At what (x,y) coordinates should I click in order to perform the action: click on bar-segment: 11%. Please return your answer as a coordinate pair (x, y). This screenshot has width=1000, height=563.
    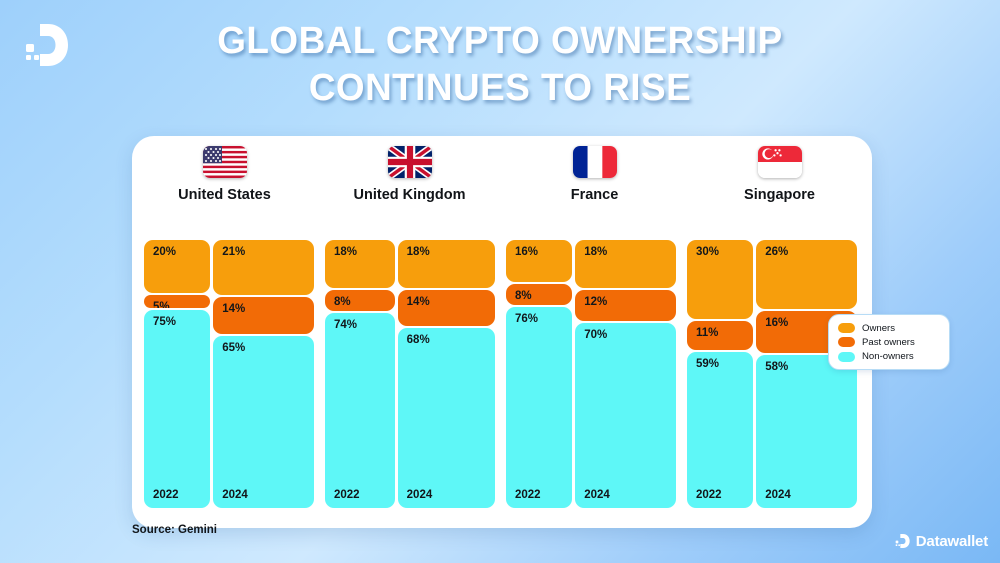
    Looking at the image, I should click on (720, 336).